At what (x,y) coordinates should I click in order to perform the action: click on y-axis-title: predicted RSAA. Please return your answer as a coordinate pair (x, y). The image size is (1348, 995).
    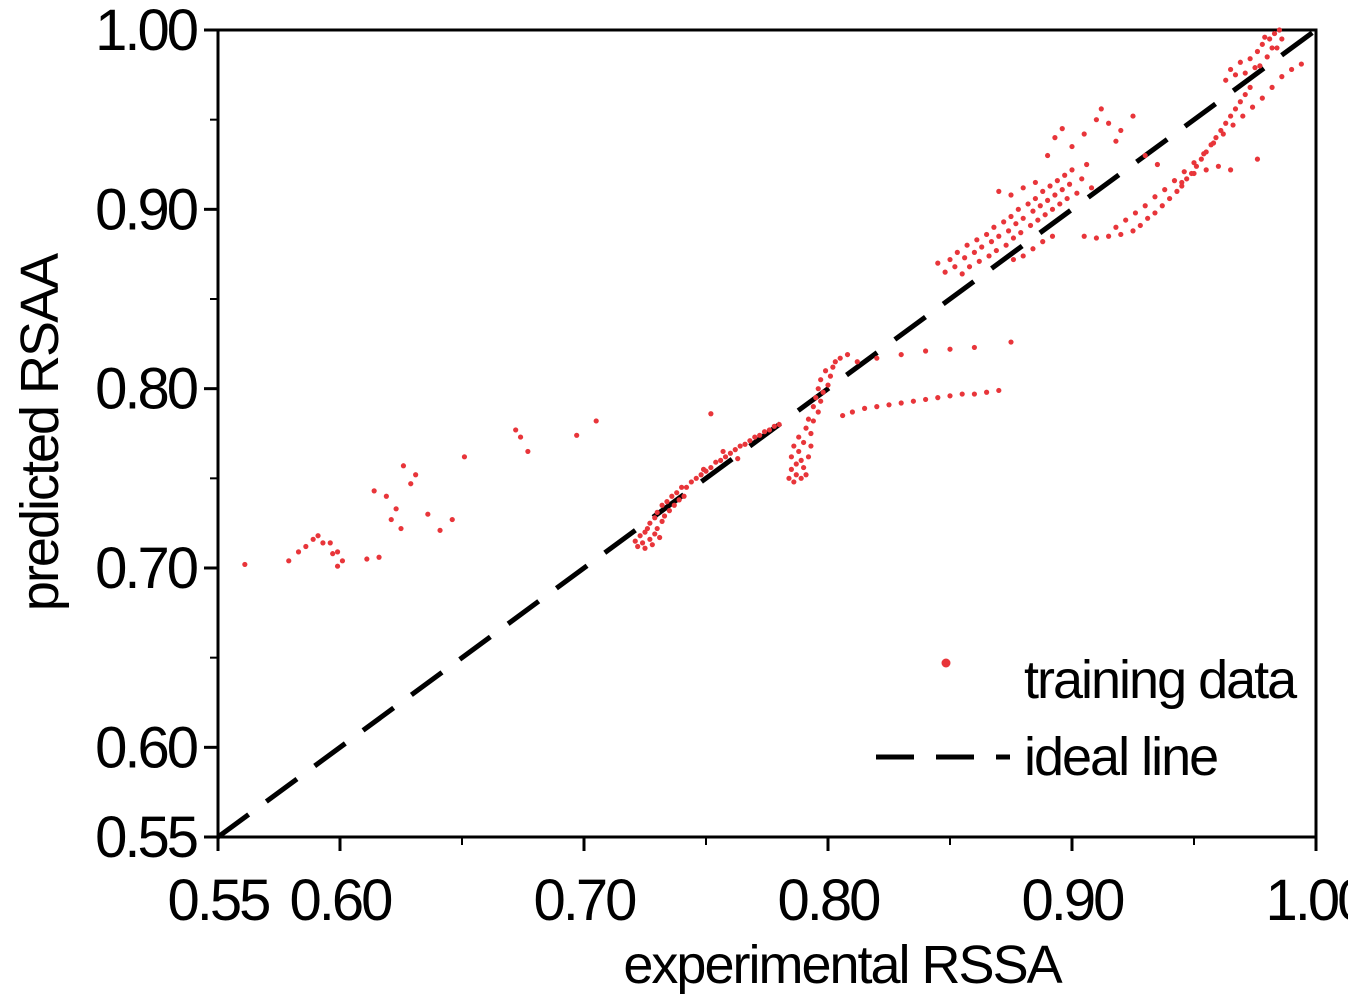
    Looking at the image, I should click on (40, 432).